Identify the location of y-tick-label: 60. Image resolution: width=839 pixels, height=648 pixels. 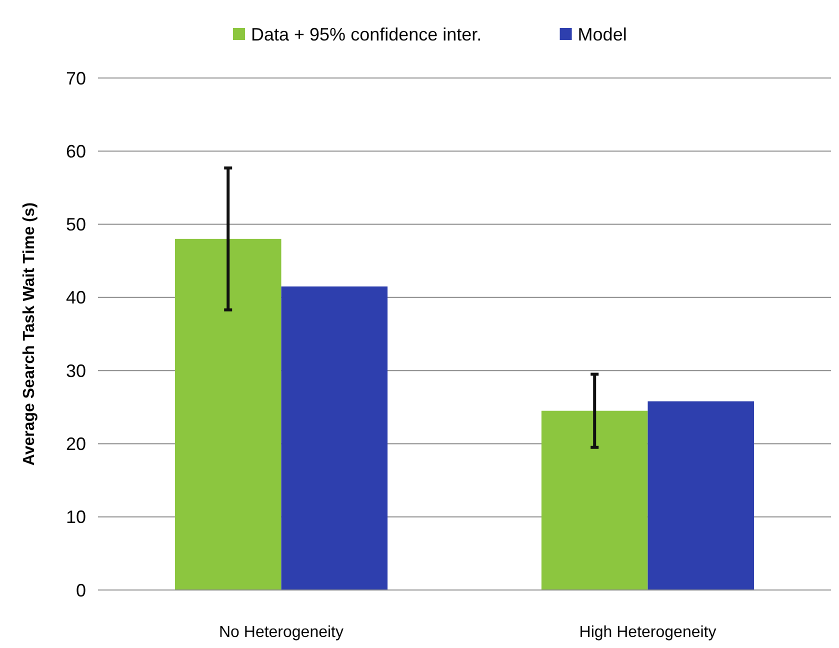
(76, 151).